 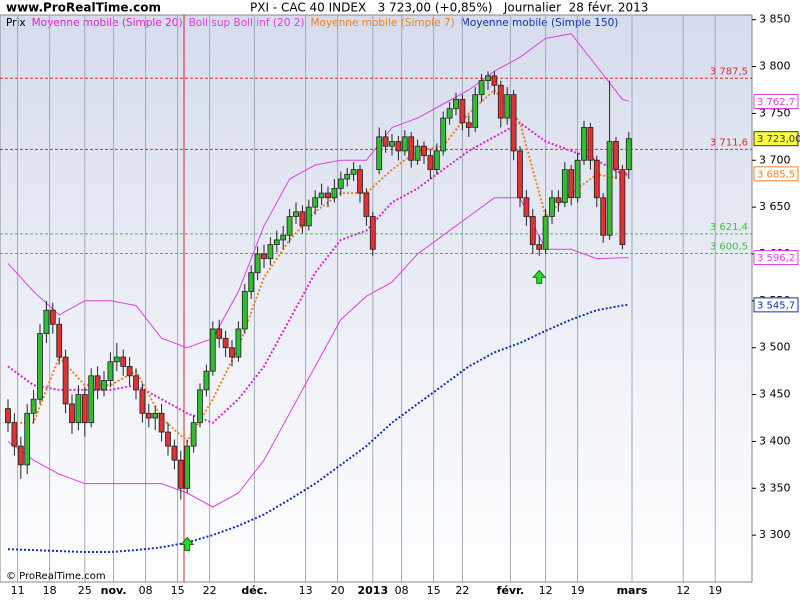 I want to click on signal-arrow, so click(x=187, y=544).